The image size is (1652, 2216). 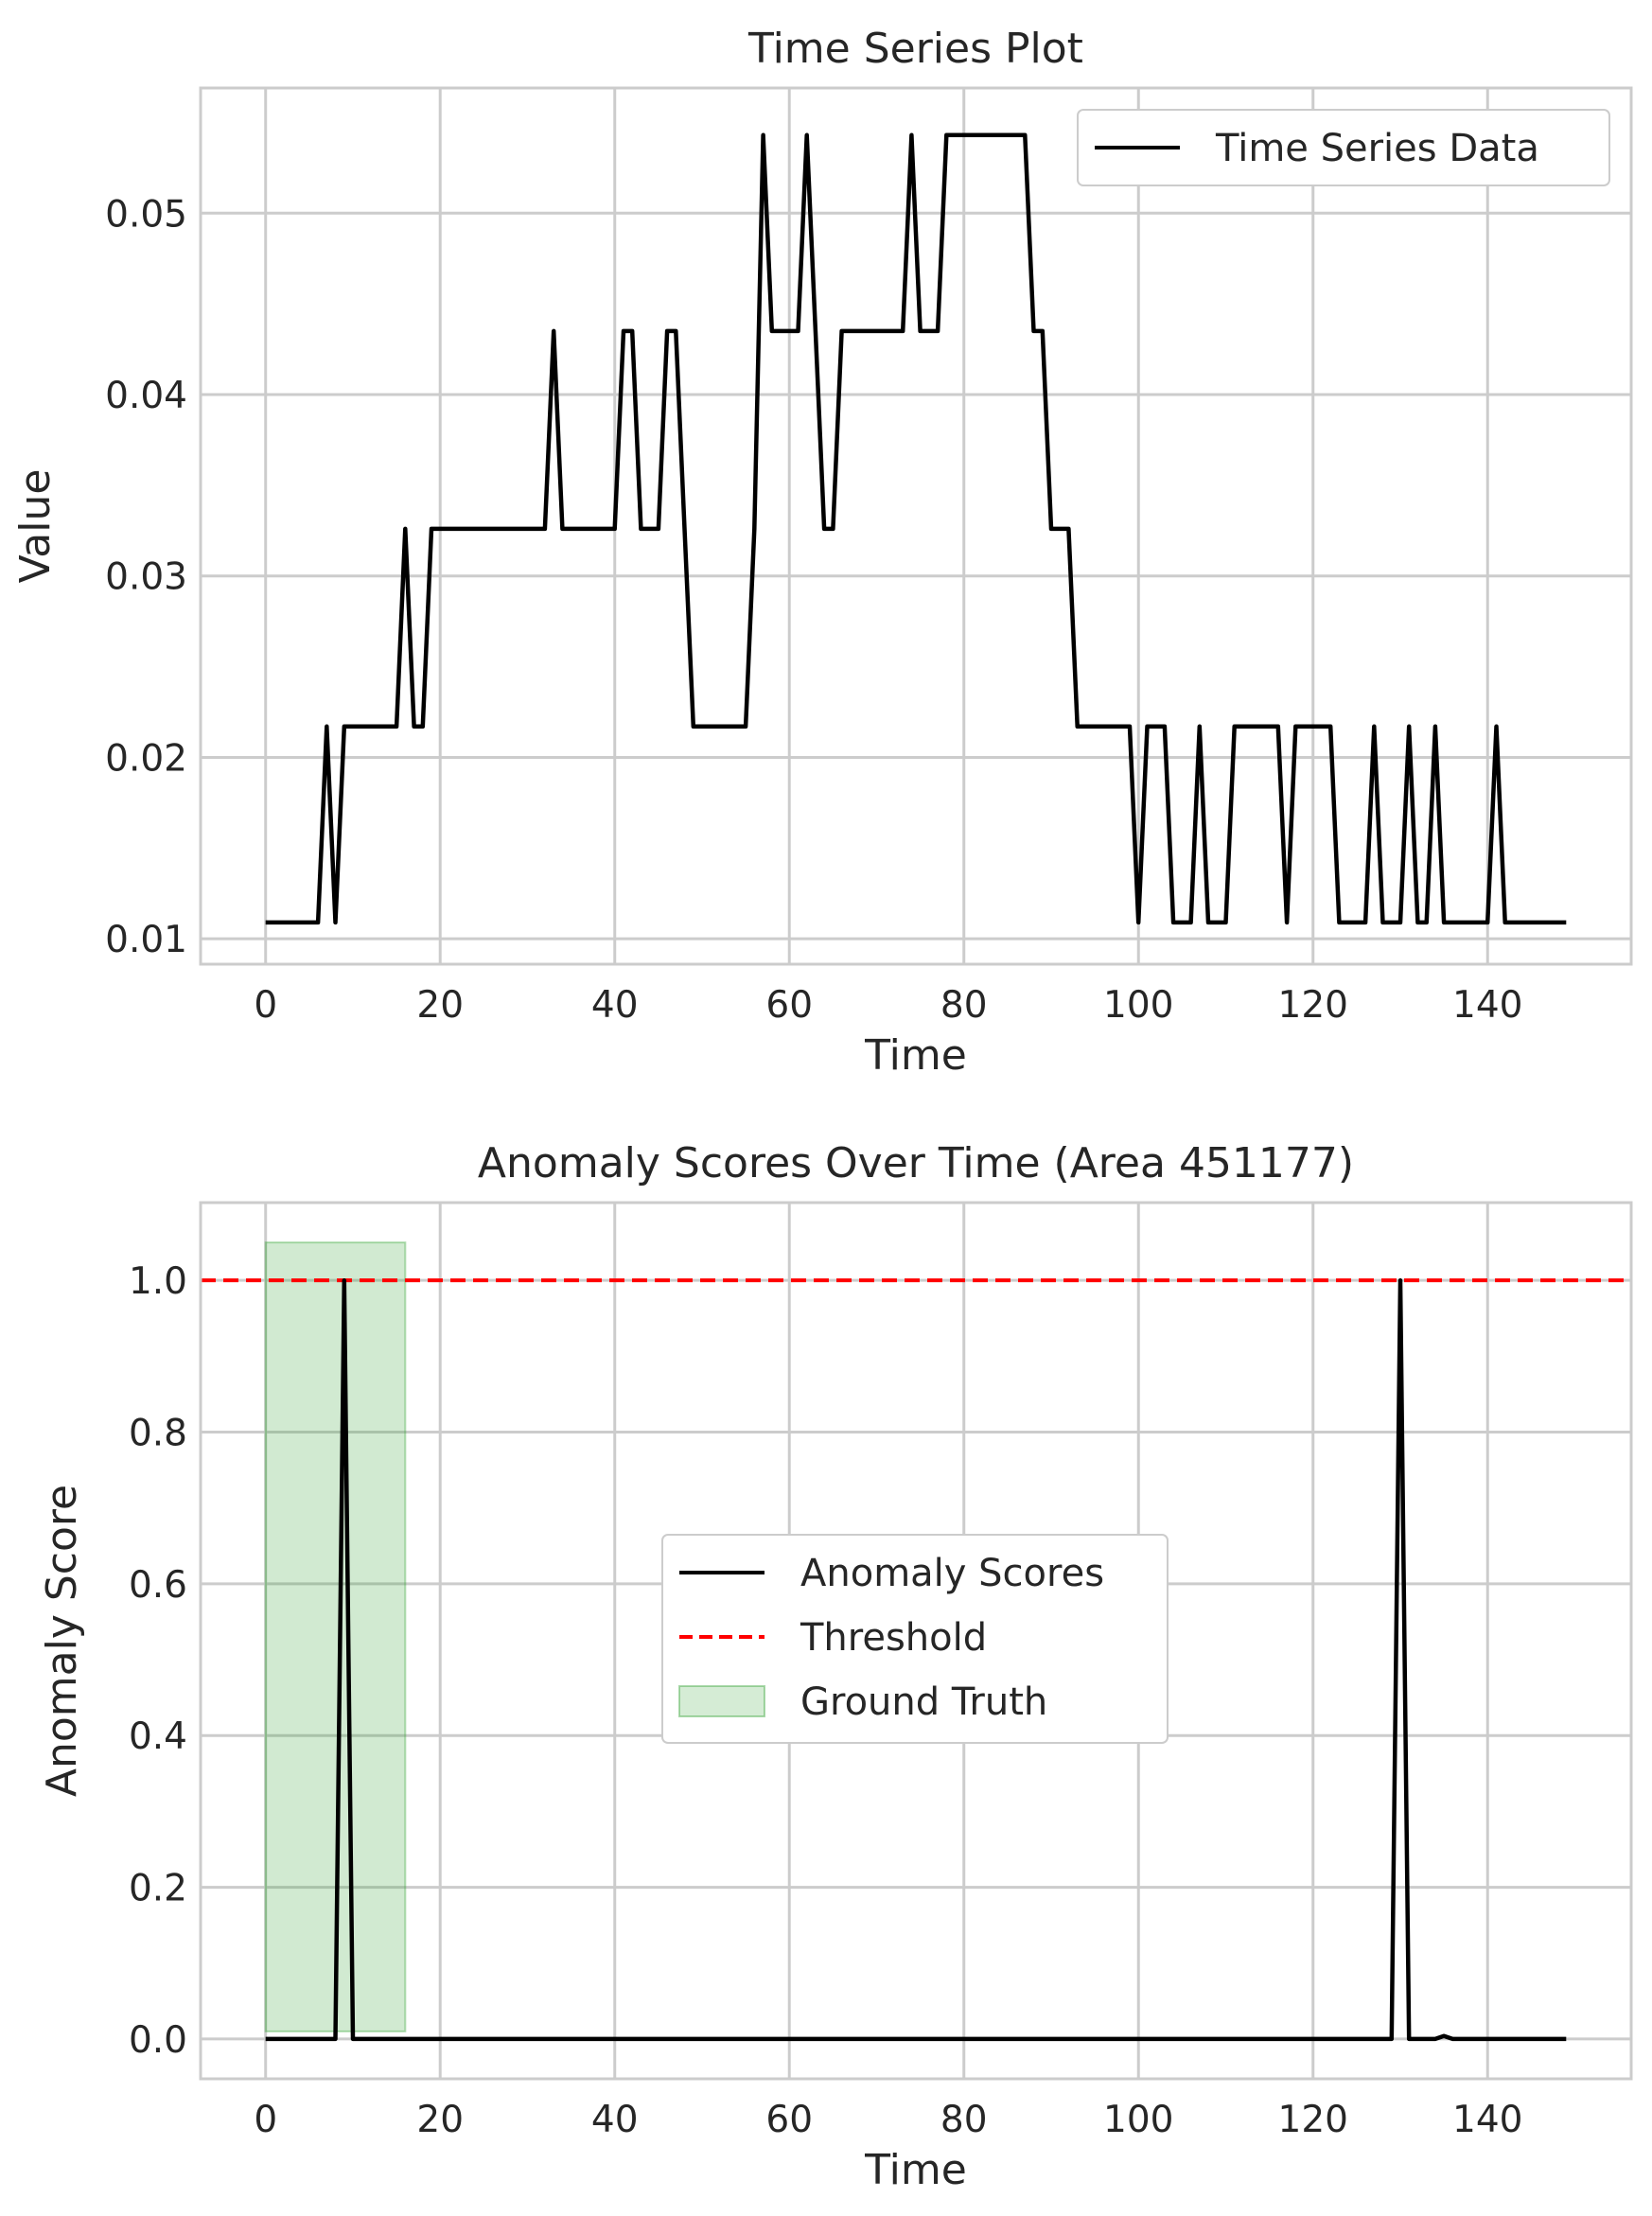 I want to click on y-tick-label: 0.03, so click(x=146, y=577).